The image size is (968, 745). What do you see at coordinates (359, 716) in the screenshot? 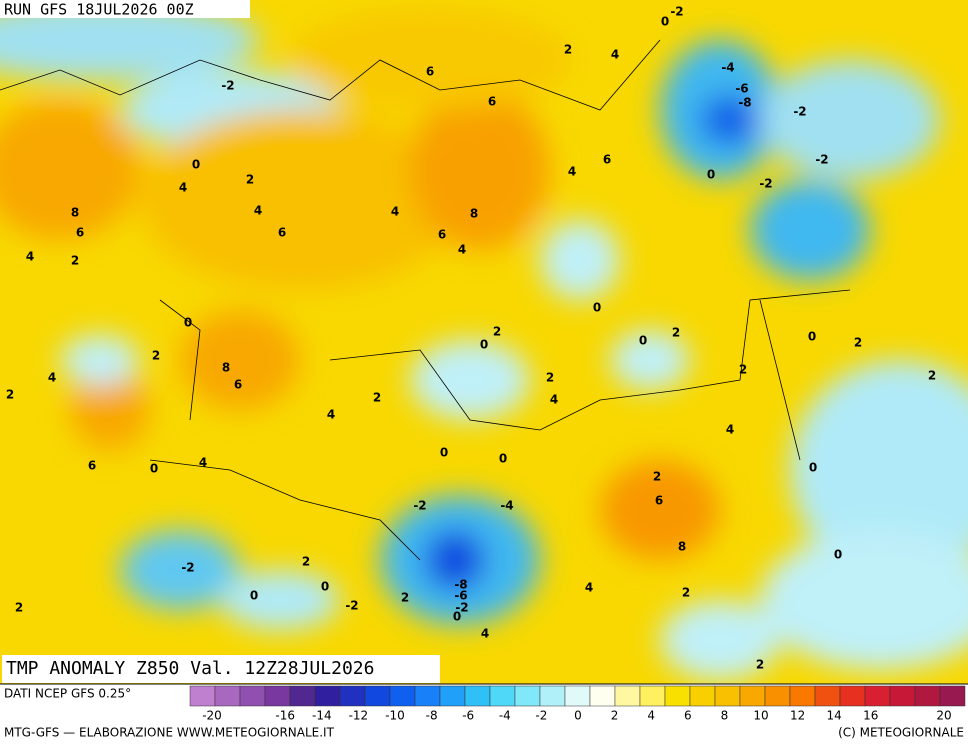
I see `legend-tick-label: -12` at bounding box center [359, 716].